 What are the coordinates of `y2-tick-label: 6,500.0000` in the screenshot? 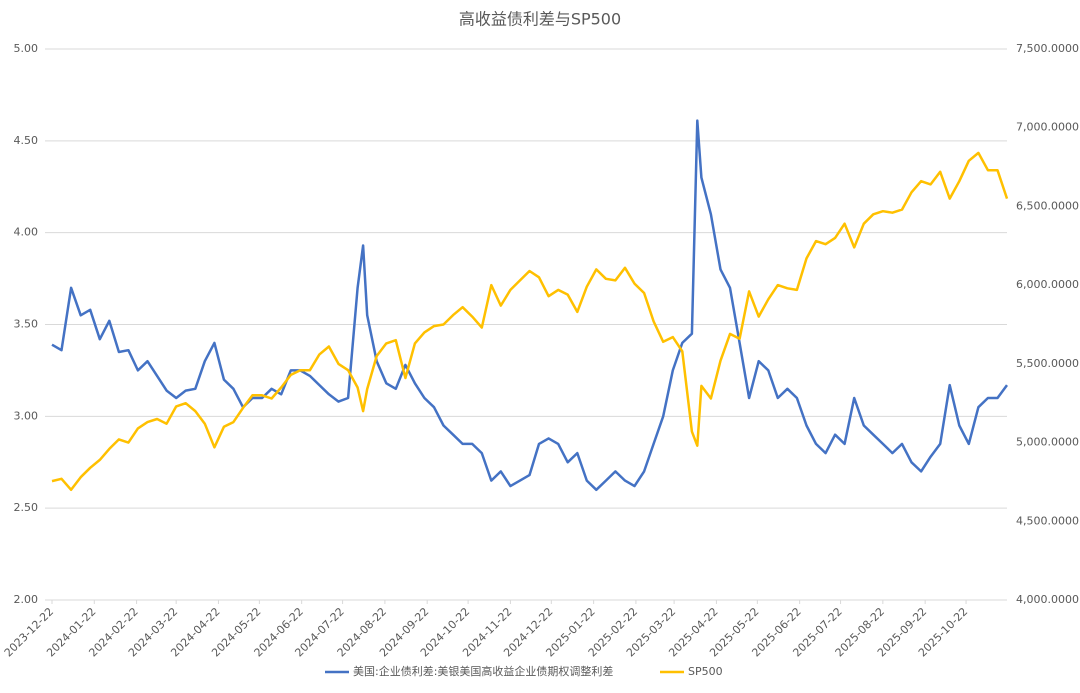 It's located at (1047, 205).